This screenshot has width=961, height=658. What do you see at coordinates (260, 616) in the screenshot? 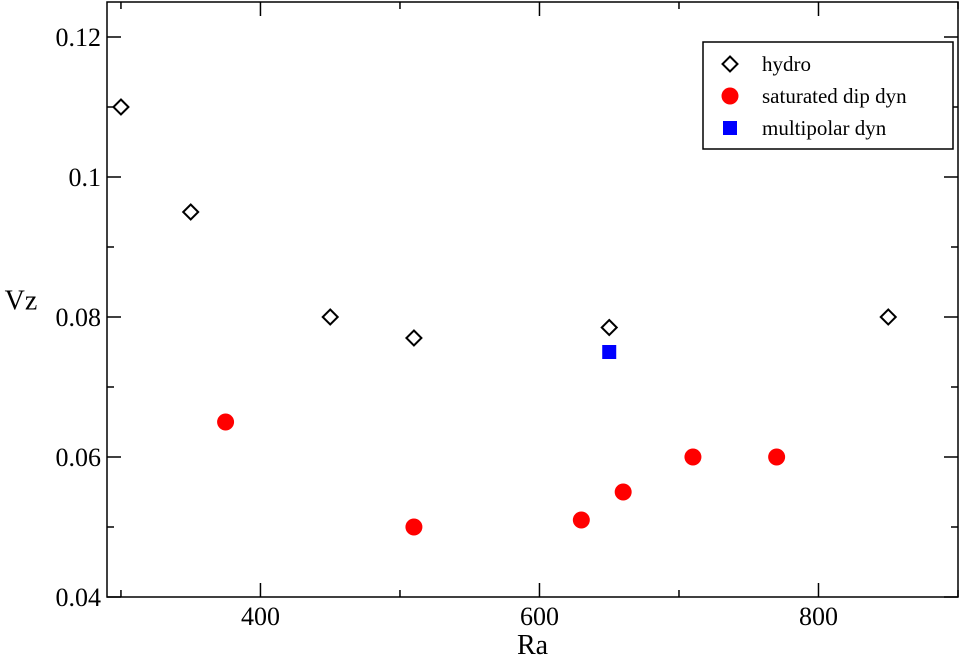
I see `x-tick-label: 400` at bounding box center [260, 616].